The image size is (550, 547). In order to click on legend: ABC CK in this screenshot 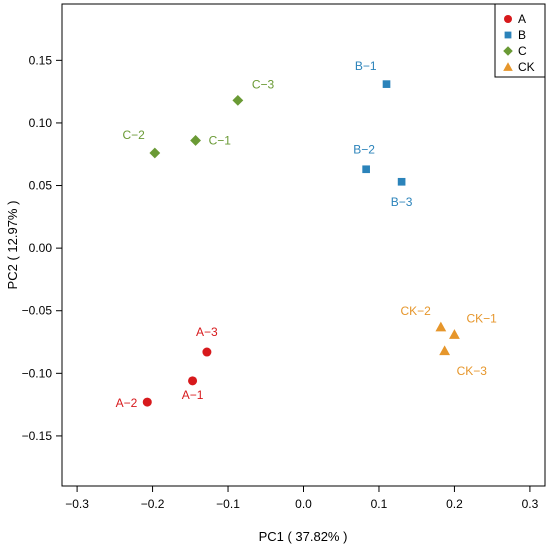, I will do `click(520, 40)`.